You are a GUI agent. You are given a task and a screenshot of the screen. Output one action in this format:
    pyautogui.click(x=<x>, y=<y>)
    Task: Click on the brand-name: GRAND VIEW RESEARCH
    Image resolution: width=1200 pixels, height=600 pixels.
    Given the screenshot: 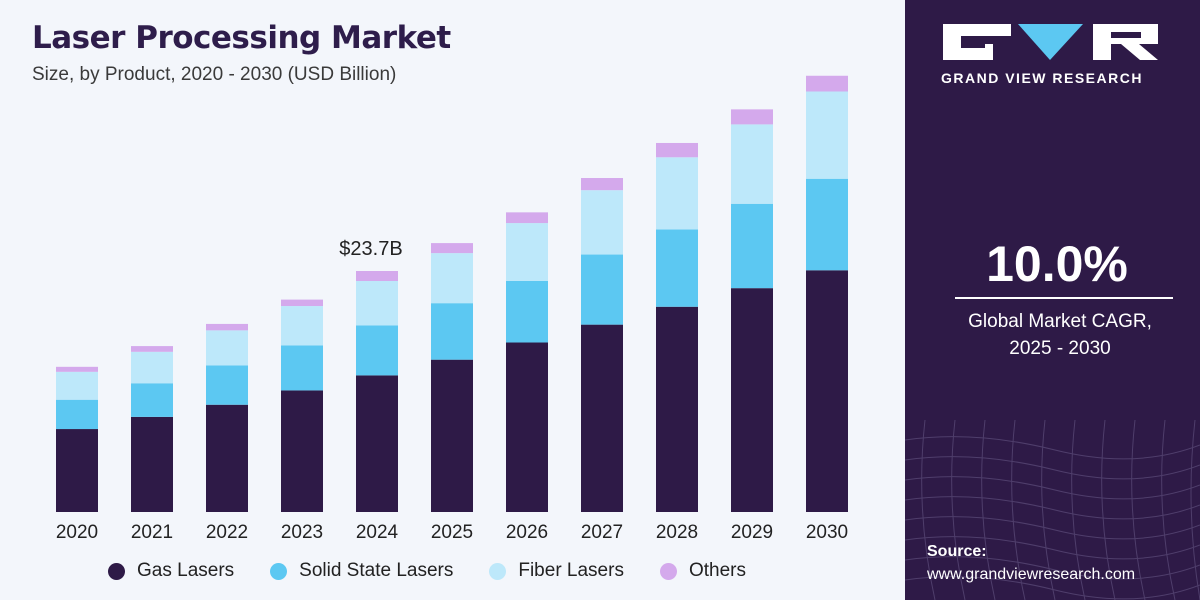 What is the action you would take?
    pyautogui.click(x=1042, y=78)
    